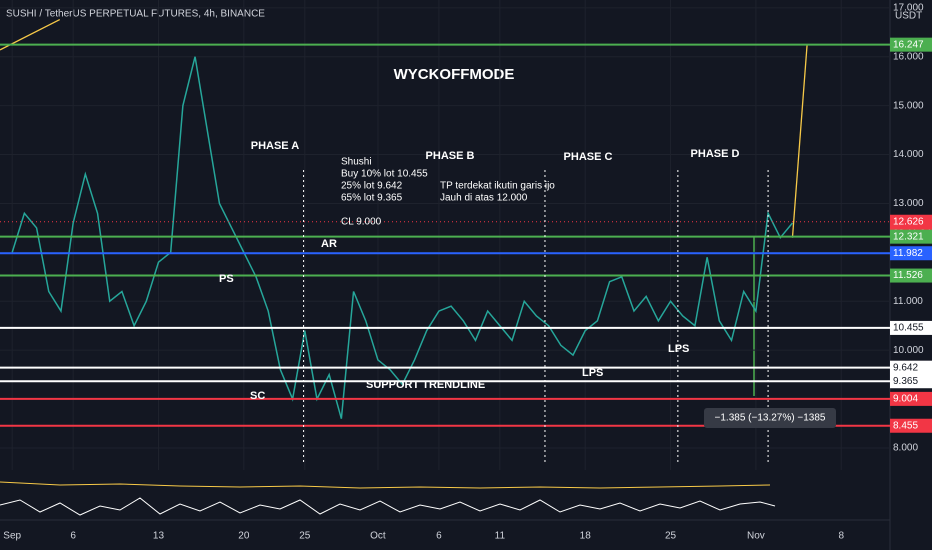  What do you see at coordinates (908, 236) in the screenshot?
I see `price-label: 12.321` at bounding box center [908, 236].